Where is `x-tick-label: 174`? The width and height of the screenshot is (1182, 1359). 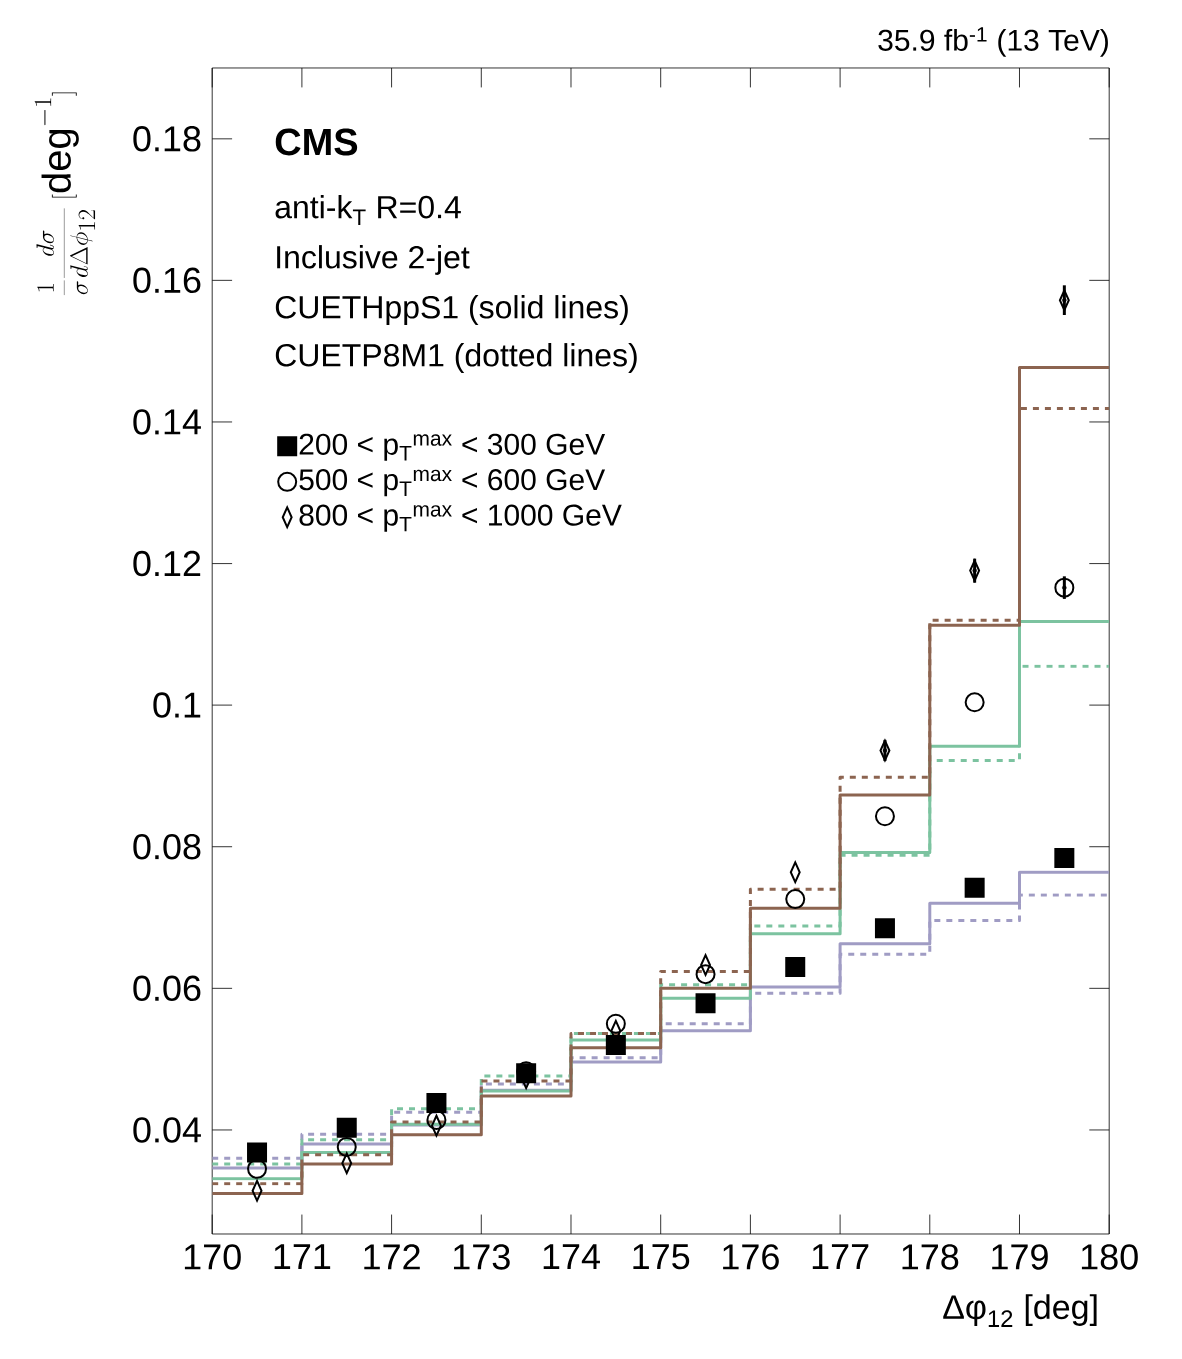 x-tick-label: 174 is located at coordinates (571, 1256).